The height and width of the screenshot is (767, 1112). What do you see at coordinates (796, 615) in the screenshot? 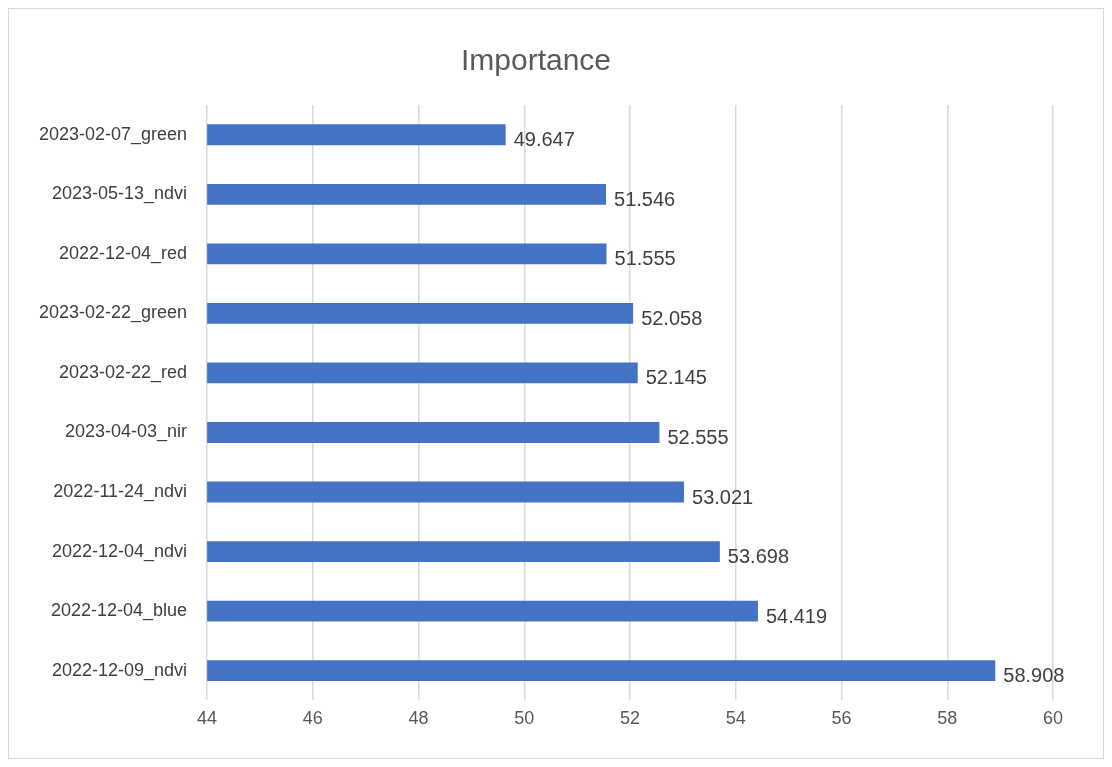
I see `data-label: 54.419` at bounding box center [796, 615].